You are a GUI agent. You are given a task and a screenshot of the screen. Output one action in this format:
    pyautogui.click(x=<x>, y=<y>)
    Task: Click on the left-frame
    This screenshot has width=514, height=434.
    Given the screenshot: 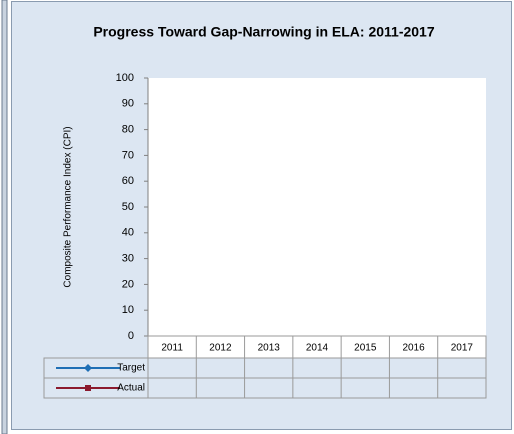 What is the action you would take?
    pyautogui.click(x=4, y=217)
    